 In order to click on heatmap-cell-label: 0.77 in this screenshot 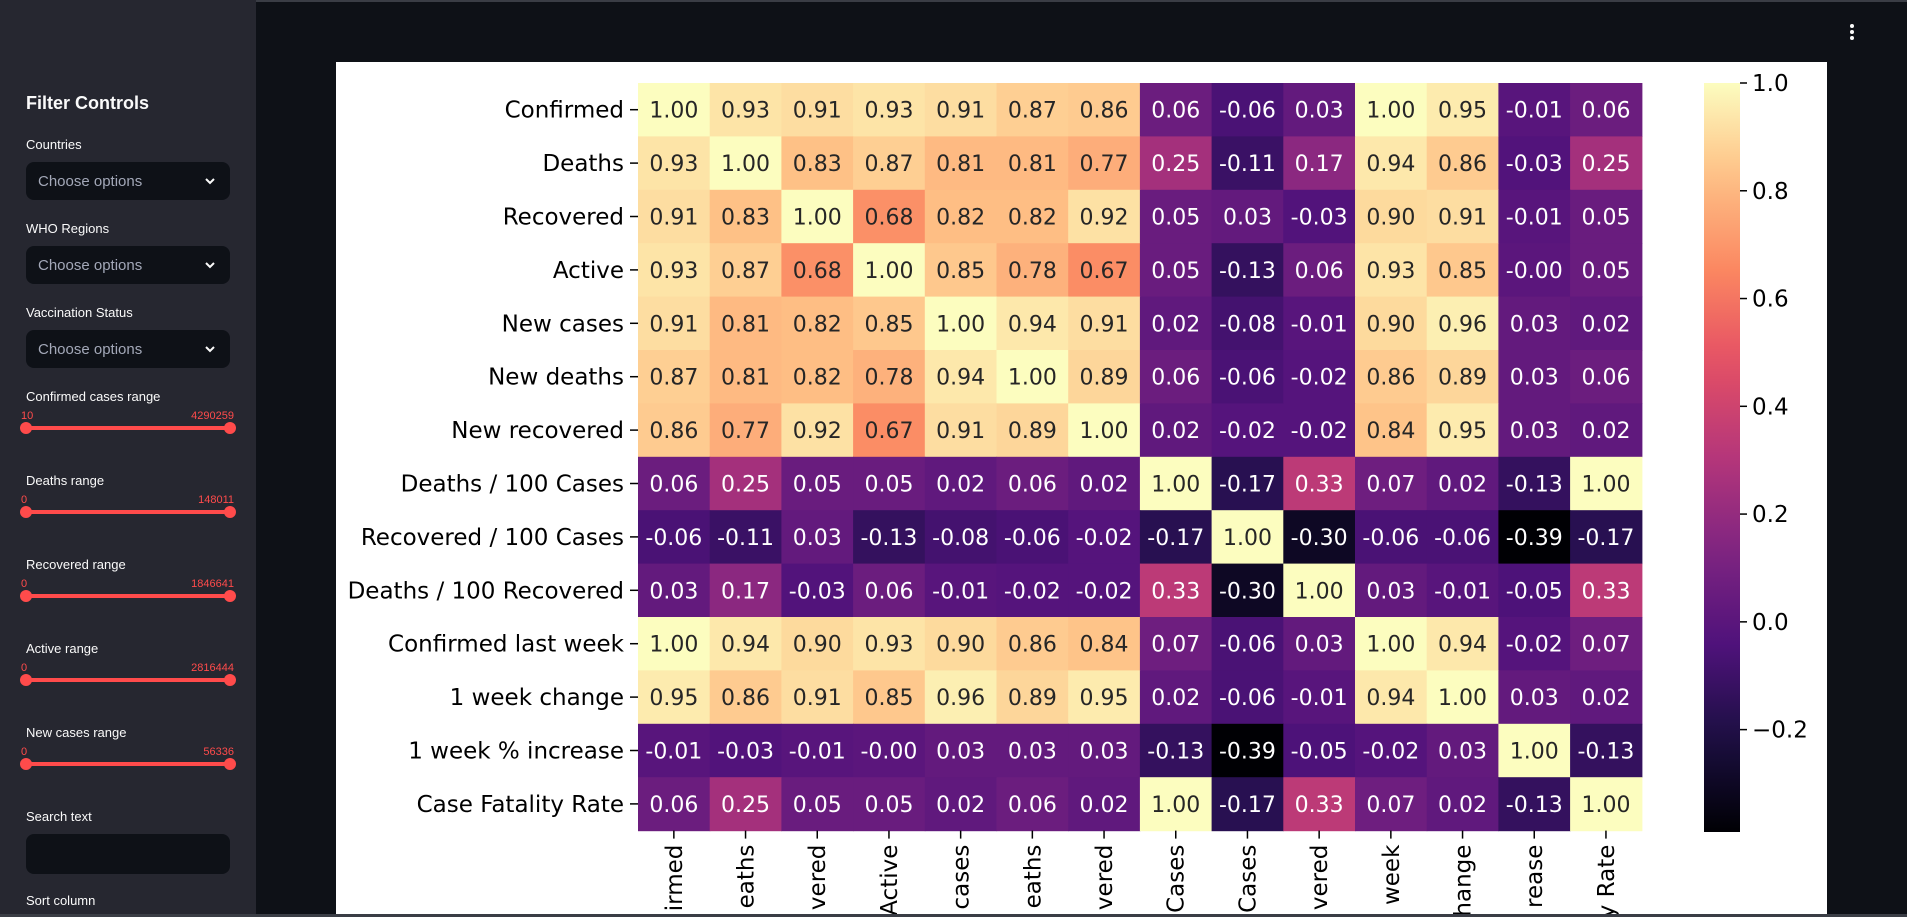, I will do `click(745, 431)`.